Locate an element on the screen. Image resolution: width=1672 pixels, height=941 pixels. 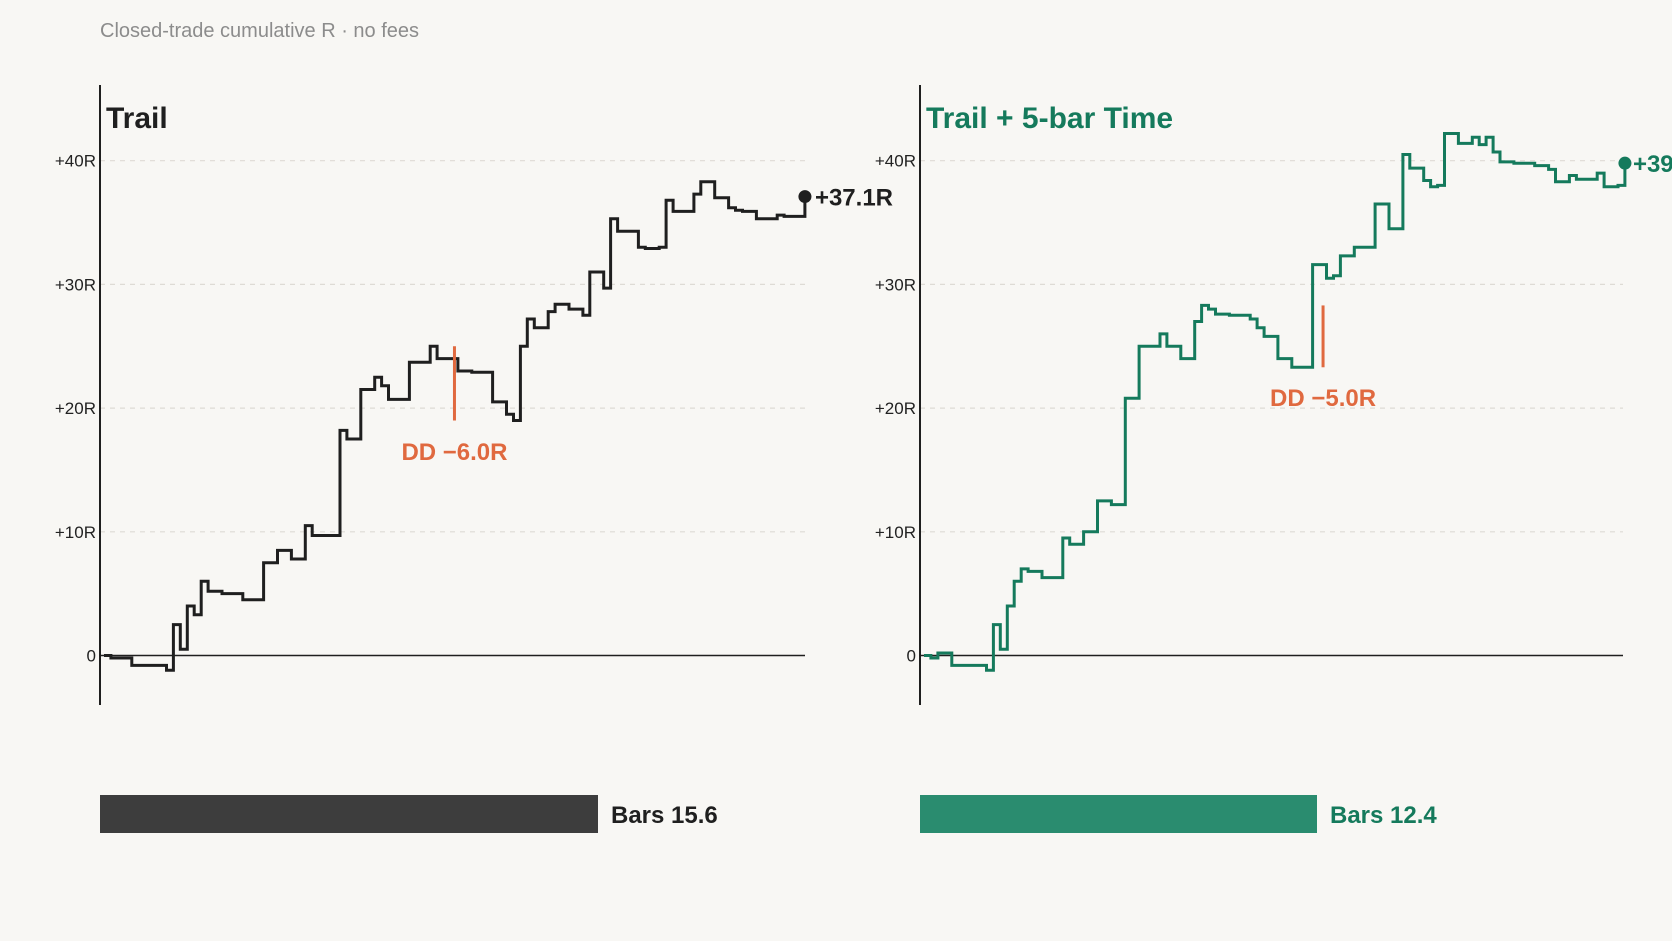
drawdown-label: DD −6.0R is located at coordinates (454, 452).